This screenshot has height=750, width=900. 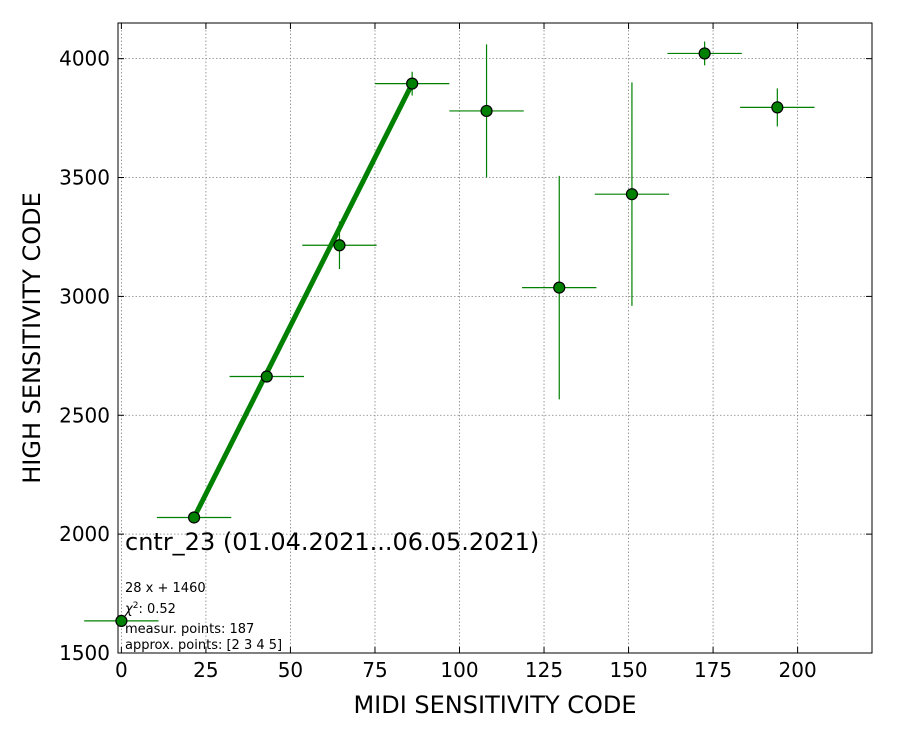 What do you see at coordinates (290, 670) in the screenshot?
I see `x-tick-label: 50` at bounding box center [290, 670].